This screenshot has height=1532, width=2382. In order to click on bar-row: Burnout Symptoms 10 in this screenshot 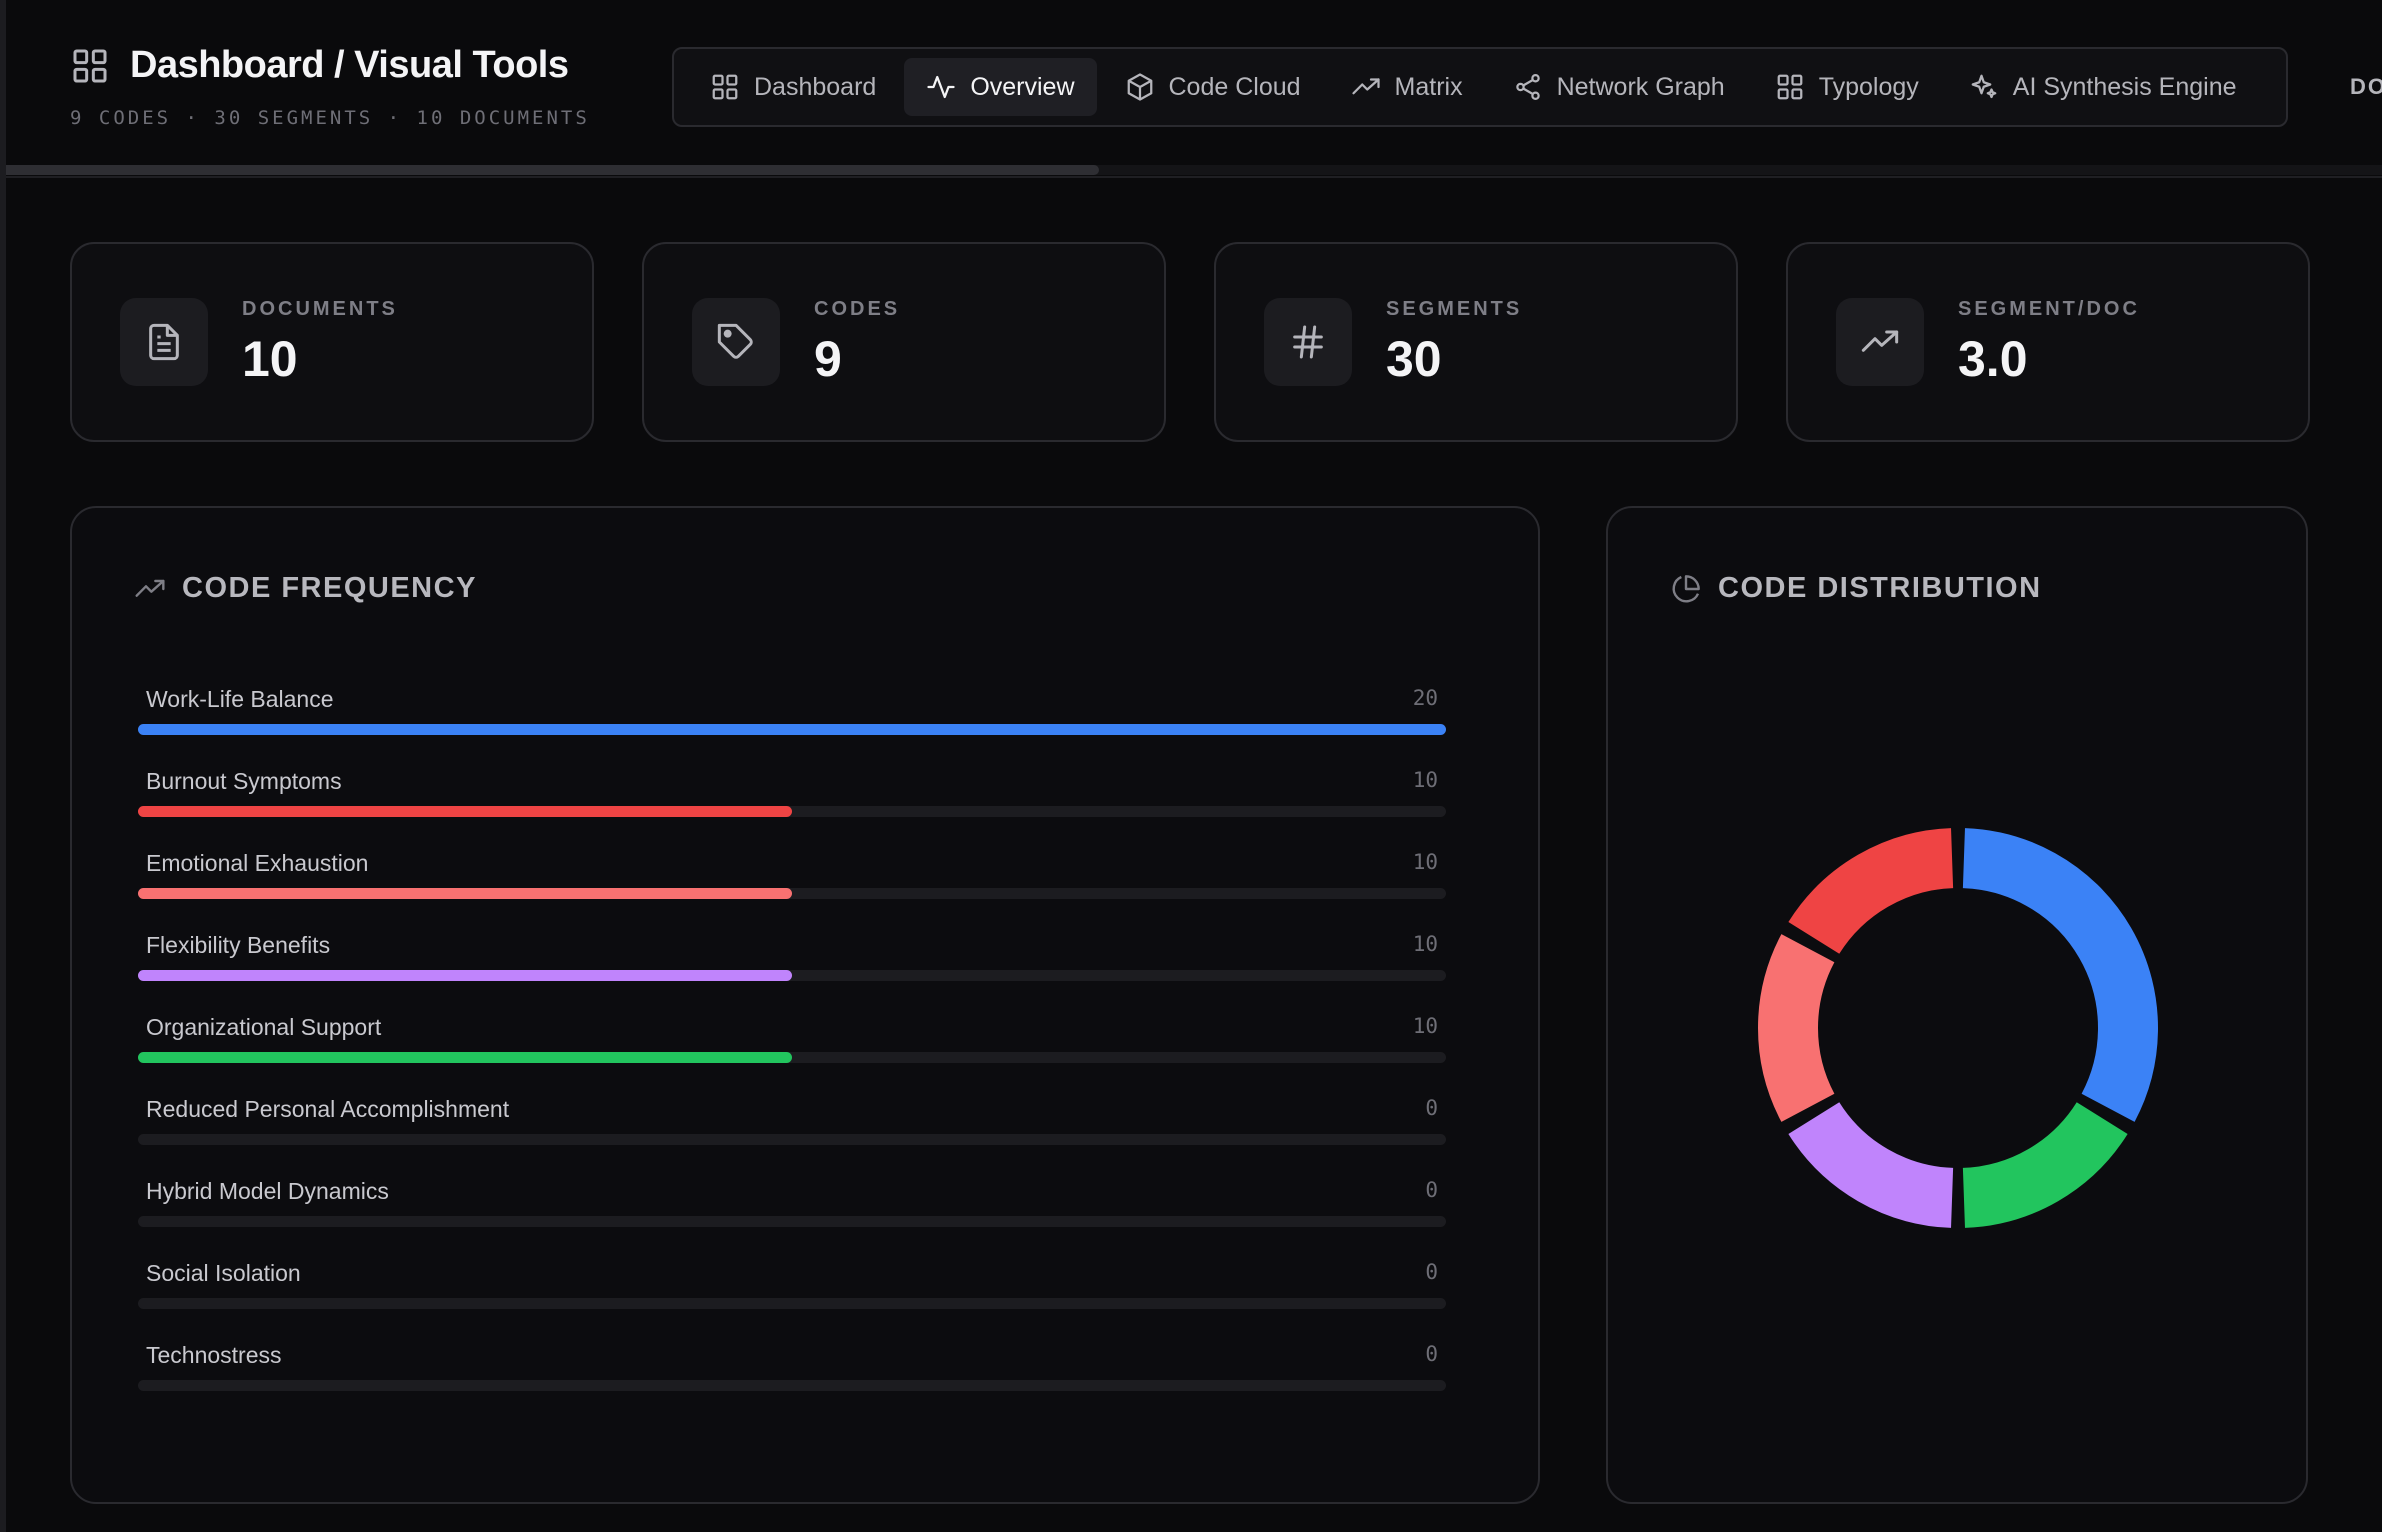, I will do `click(792, 801)`.